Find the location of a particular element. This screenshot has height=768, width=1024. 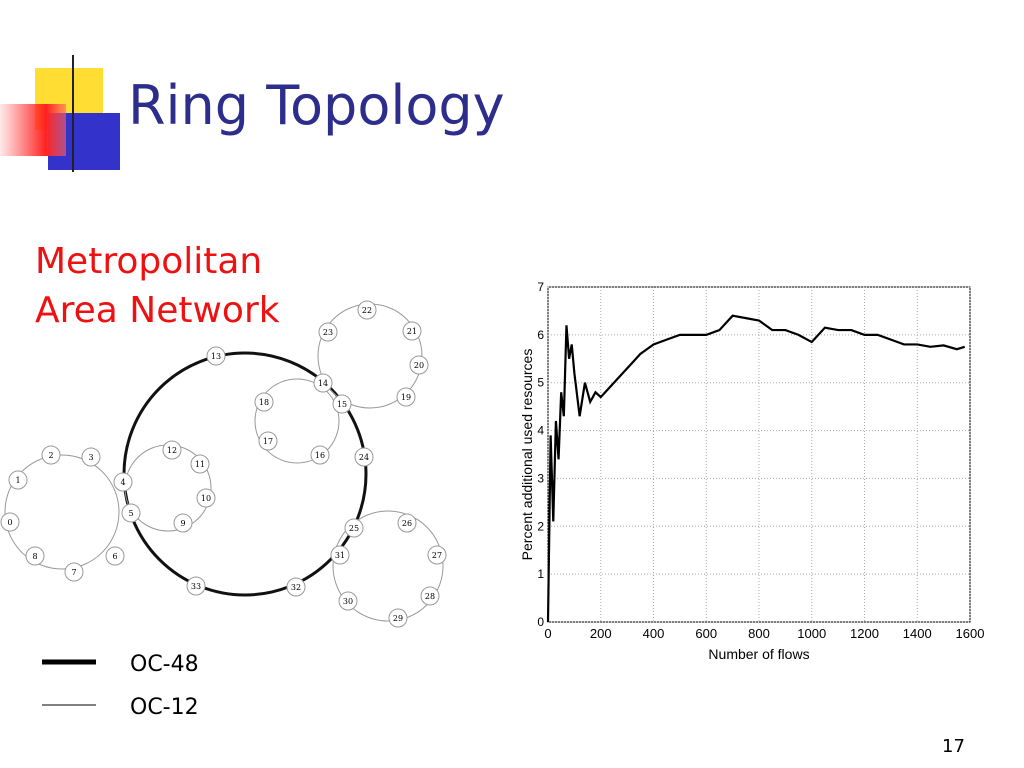

node: 10 is located at coordinates (206, 498).